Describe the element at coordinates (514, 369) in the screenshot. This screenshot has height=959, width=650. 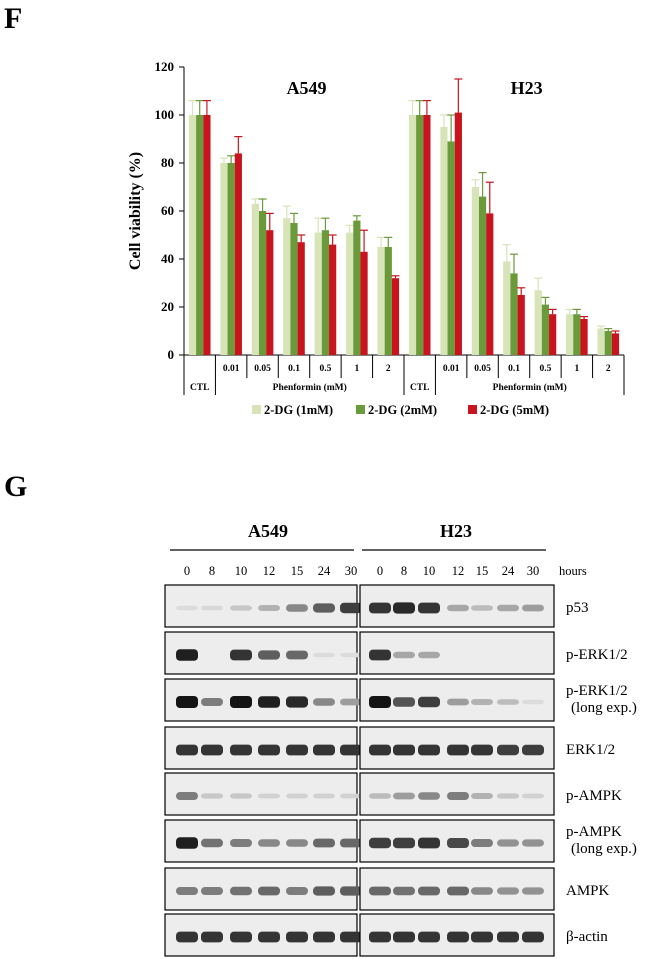
I see `x-tick-label: 0.1` at that location.